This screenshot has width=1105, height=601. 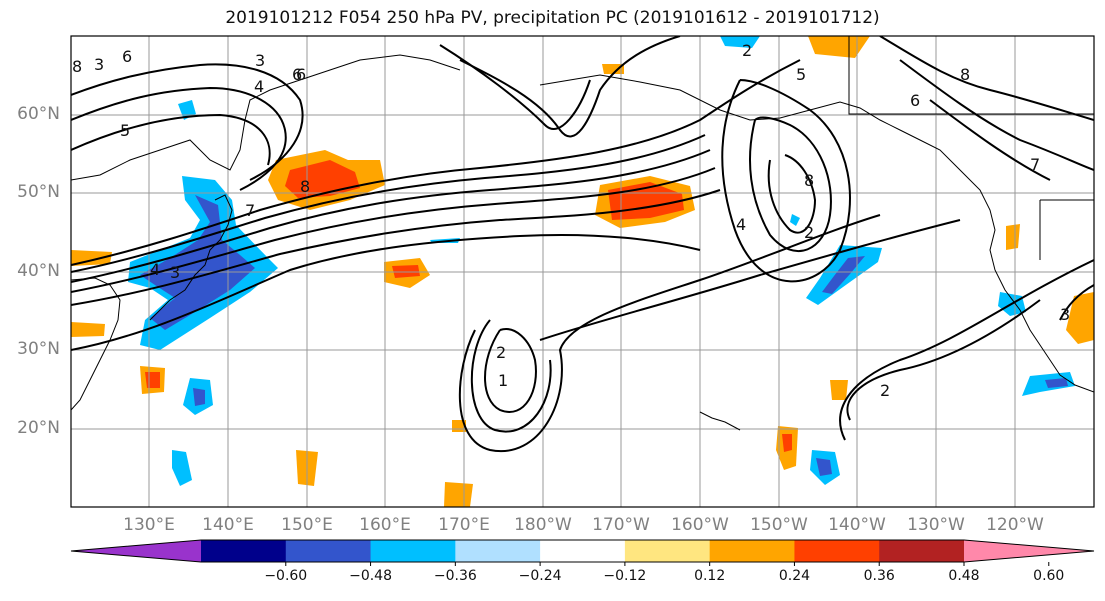 What do you see at coordinates (38, 349) in the screenshot?
I see `lat-label-30n: 30°N` at bounding box center [38, 349].